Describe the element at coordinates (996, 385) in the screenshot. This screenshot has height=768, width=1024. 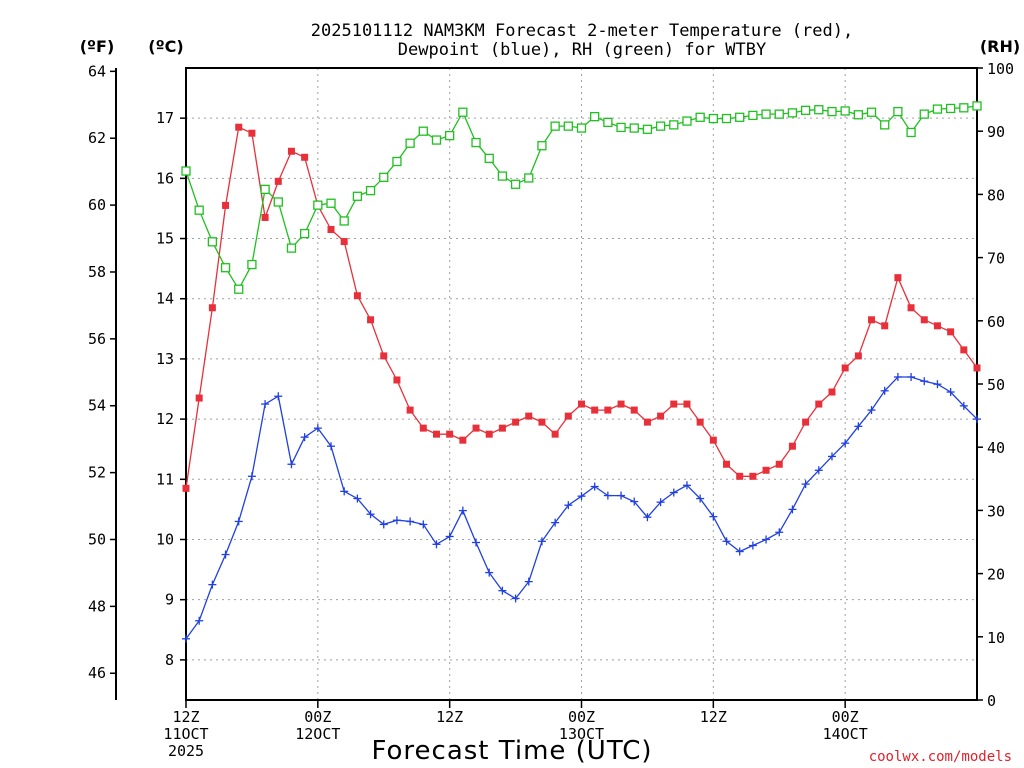
I see `rh-tick-label: 50` at that location.